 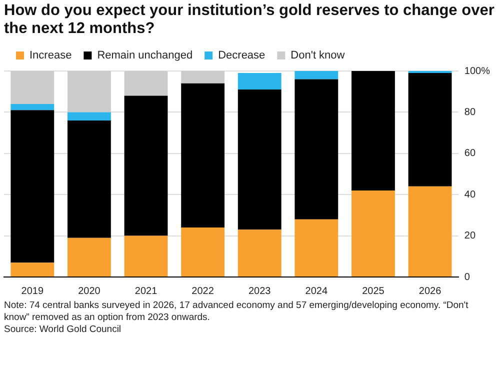 I want to click on y-tick-label: 20, so click(x=470, y=236).